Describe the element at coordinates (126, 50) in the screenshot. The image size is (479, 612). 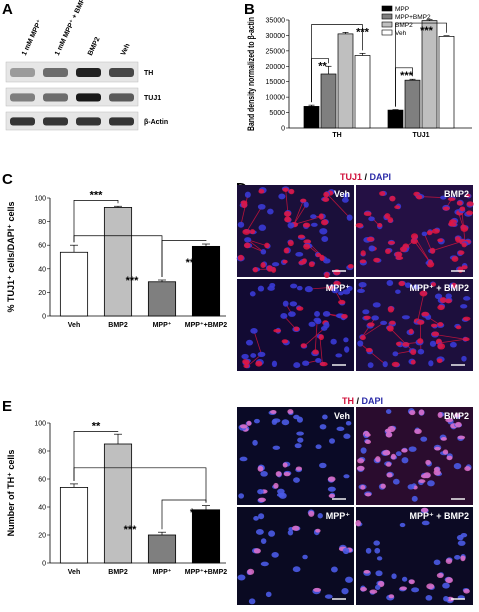
I see `lane-label: Veh` at that location.